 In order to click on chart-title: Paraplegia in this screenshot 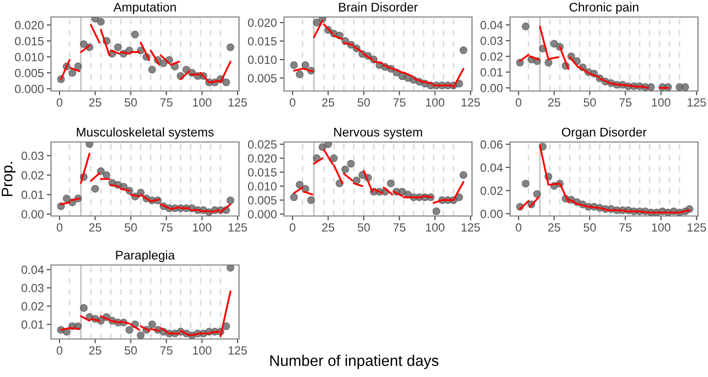, I will do `click(145, 256)`.